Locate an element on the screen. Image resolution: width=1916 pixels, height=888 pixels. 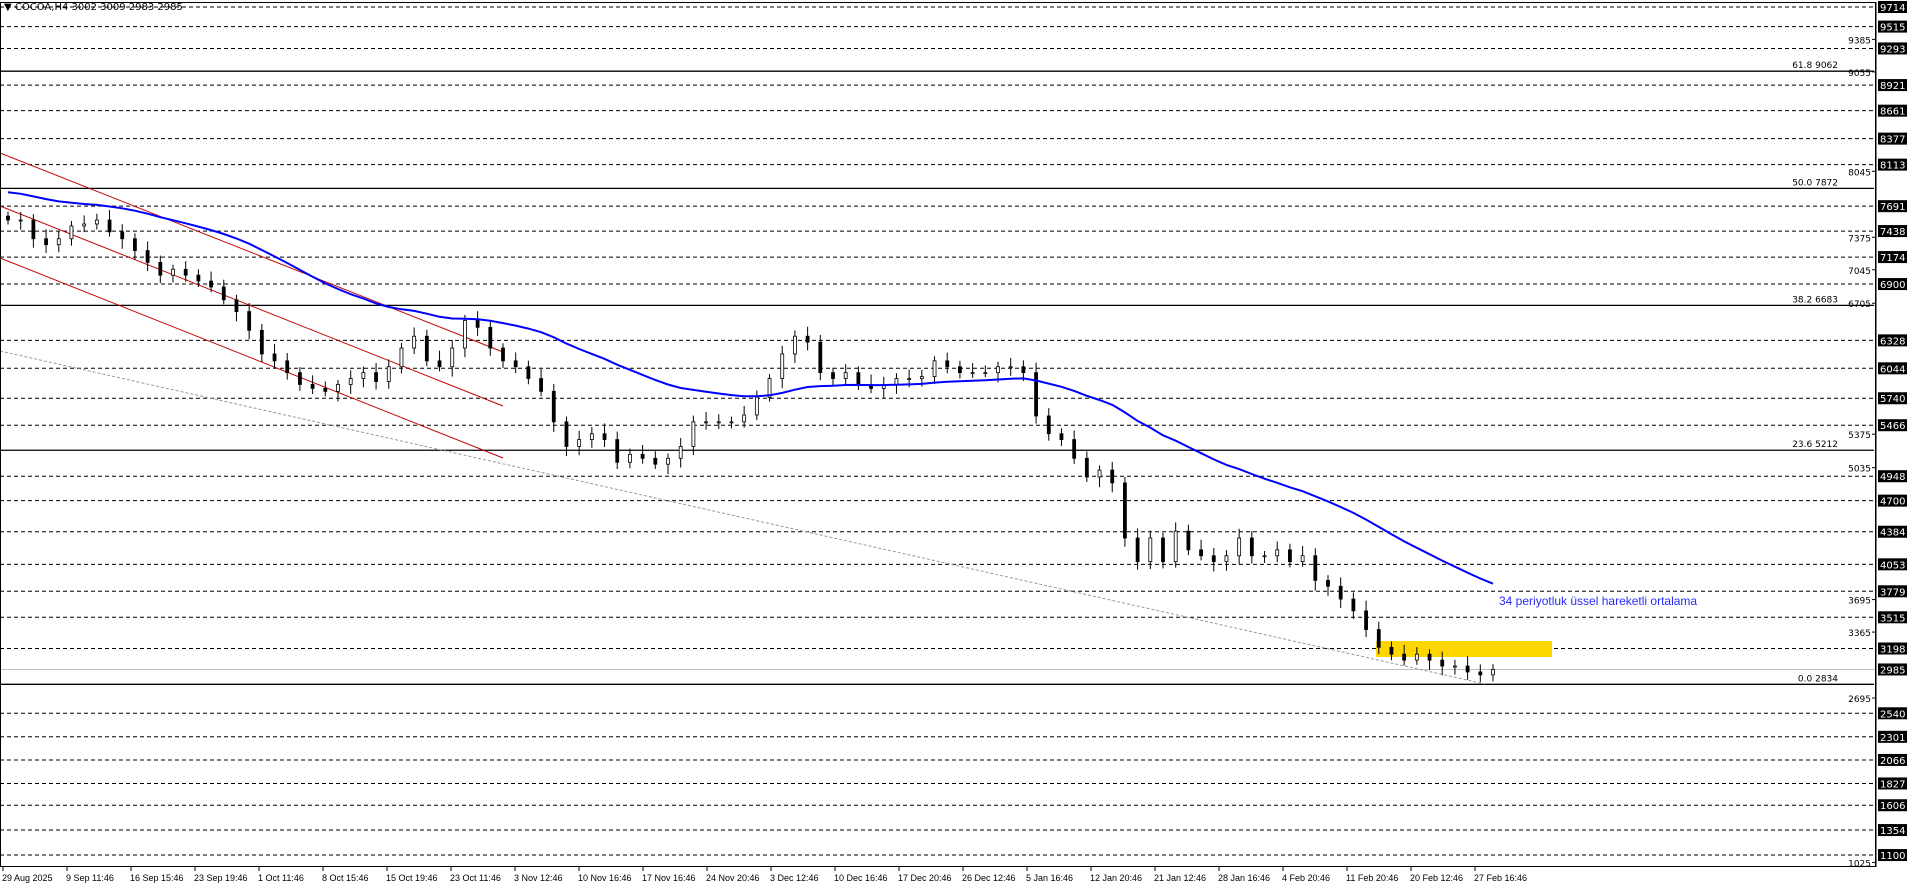
time-label: 17 Dec 20:46 is located at coordinates (925, 878).